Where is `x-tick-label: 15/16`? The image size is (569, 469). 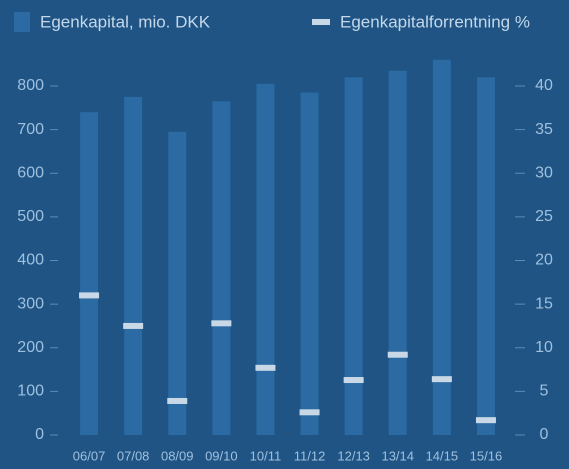 x-tick-label: 15/16 is located at coordinates (486, 455).